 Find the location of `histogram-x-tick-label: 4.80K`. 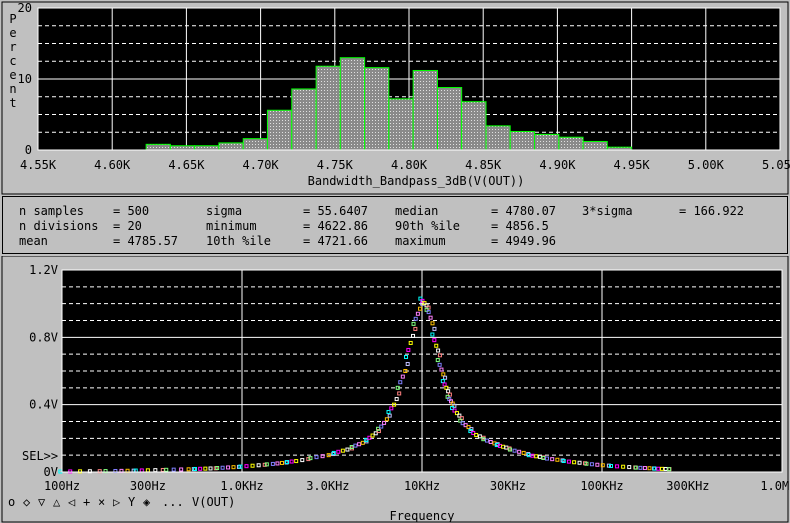

histogram-x-tick-label: 4.80K is located at coordinates (409, 165).